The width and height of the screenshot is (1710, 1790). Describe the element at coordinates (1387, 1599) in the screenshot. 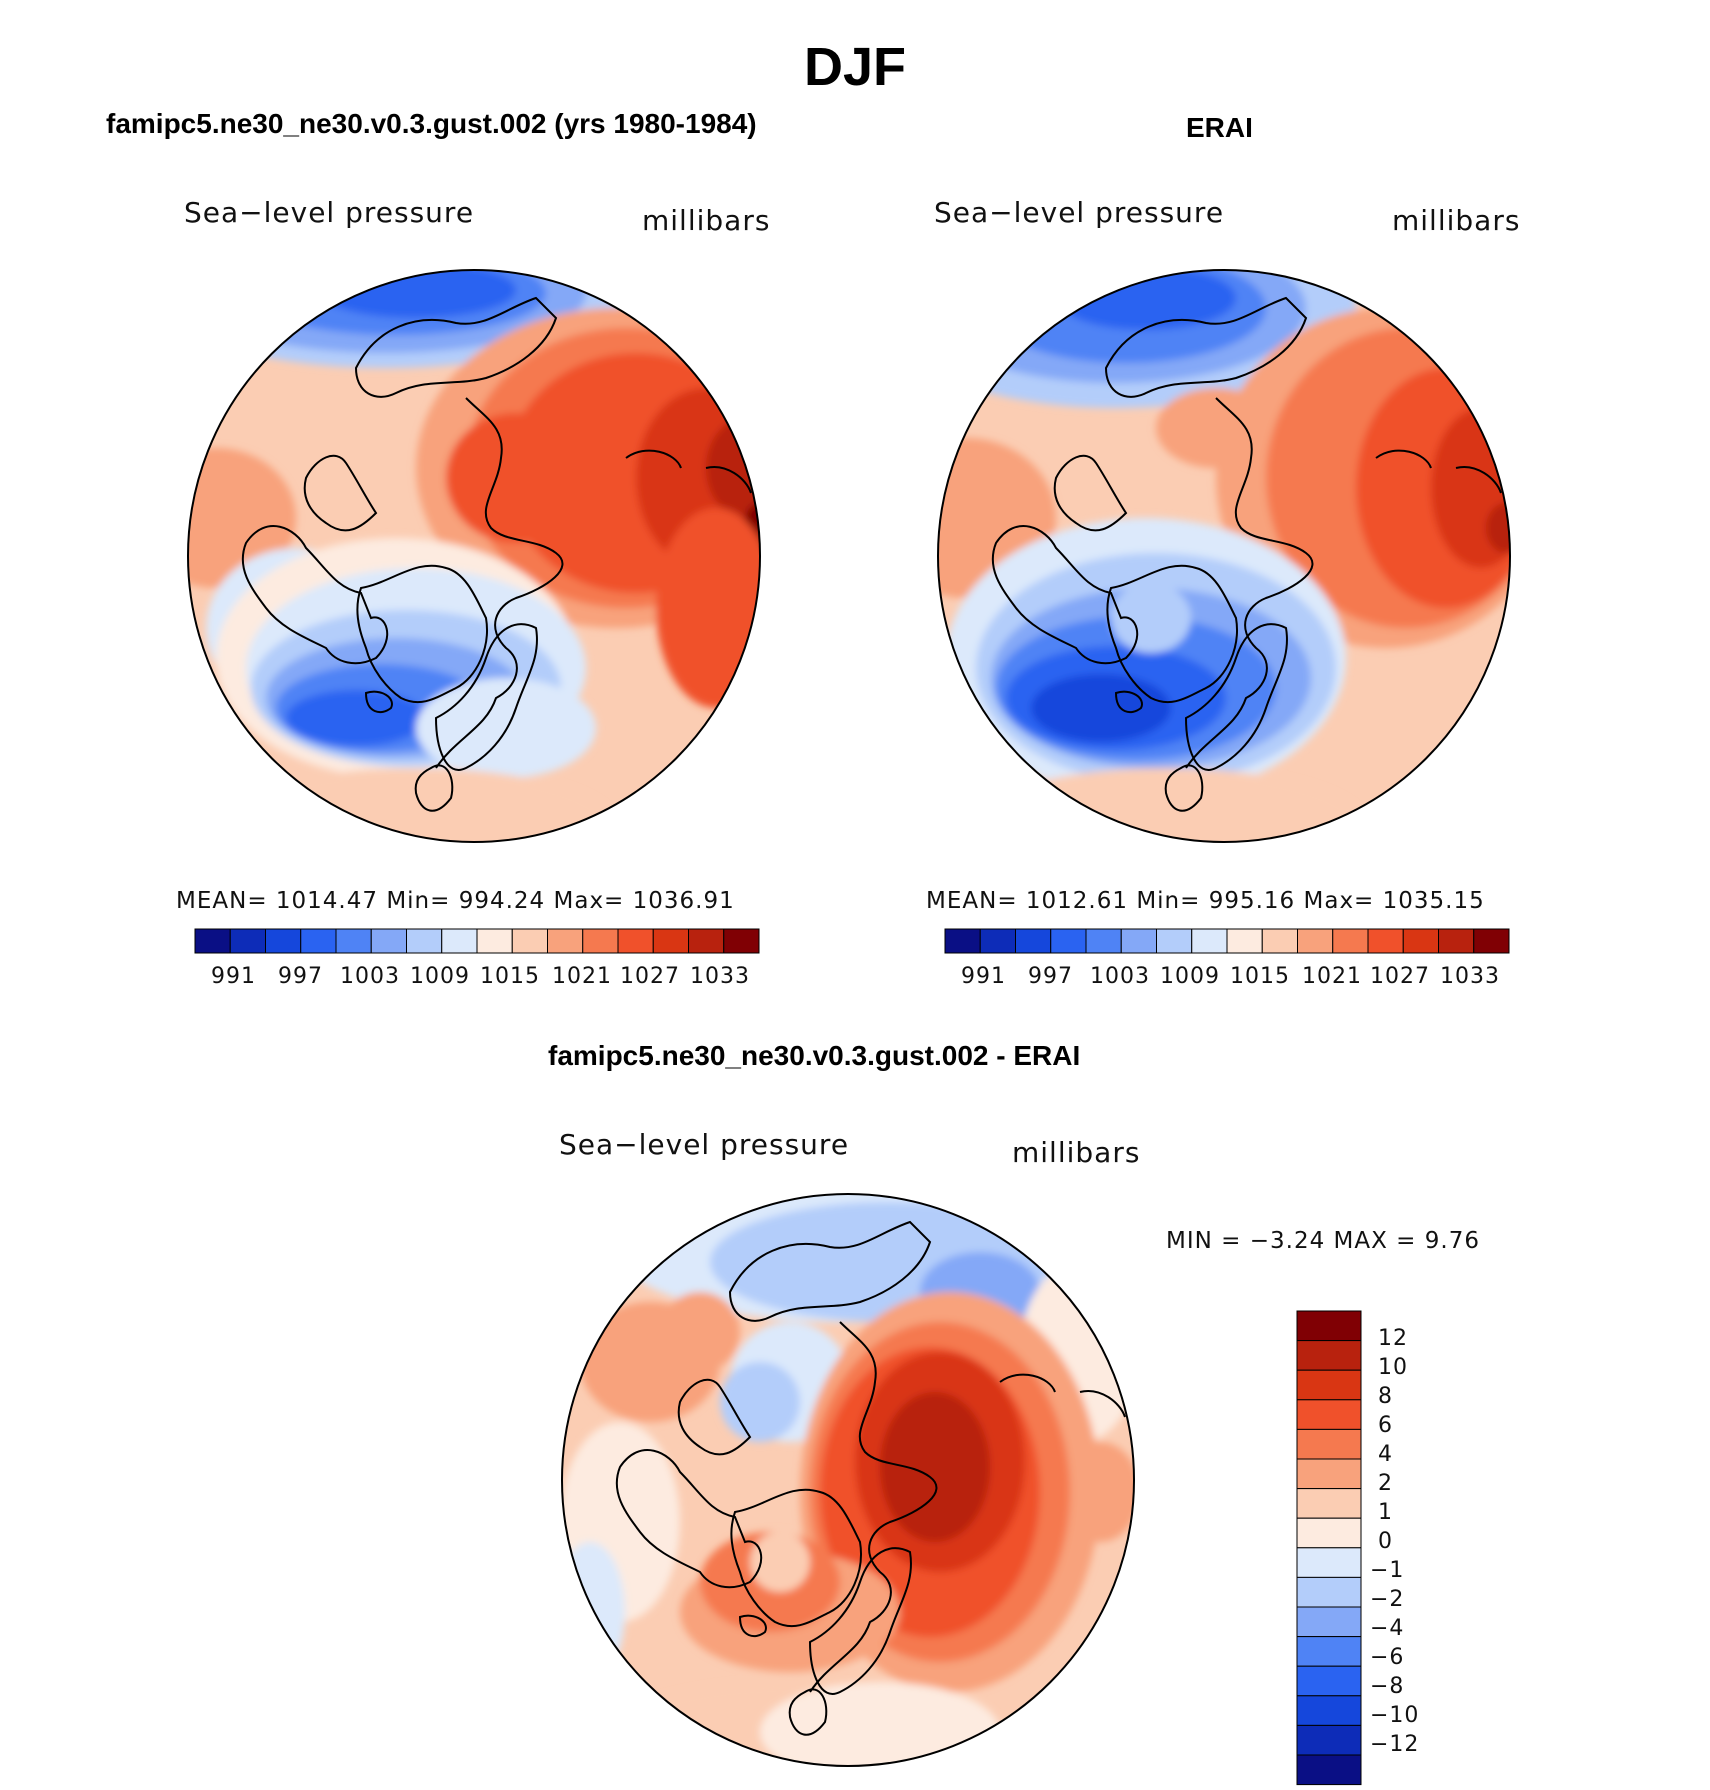

I see `colorbar-tick: −2` at that location.